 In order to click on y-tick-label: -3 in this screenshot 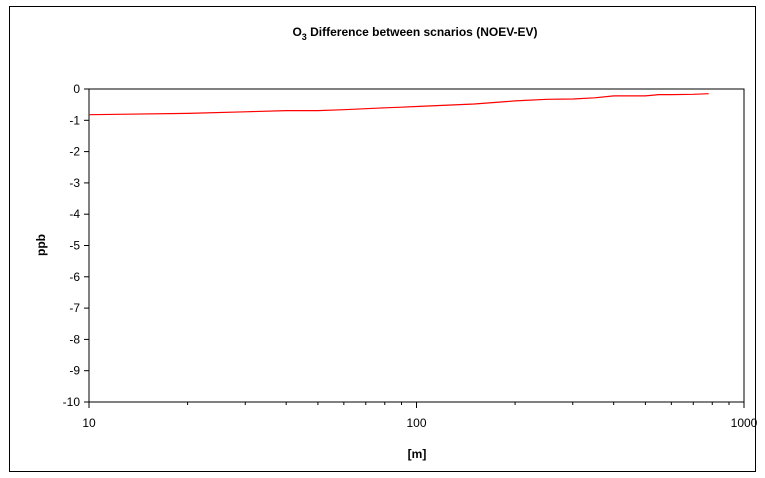, I will do `click(74, 183)`.